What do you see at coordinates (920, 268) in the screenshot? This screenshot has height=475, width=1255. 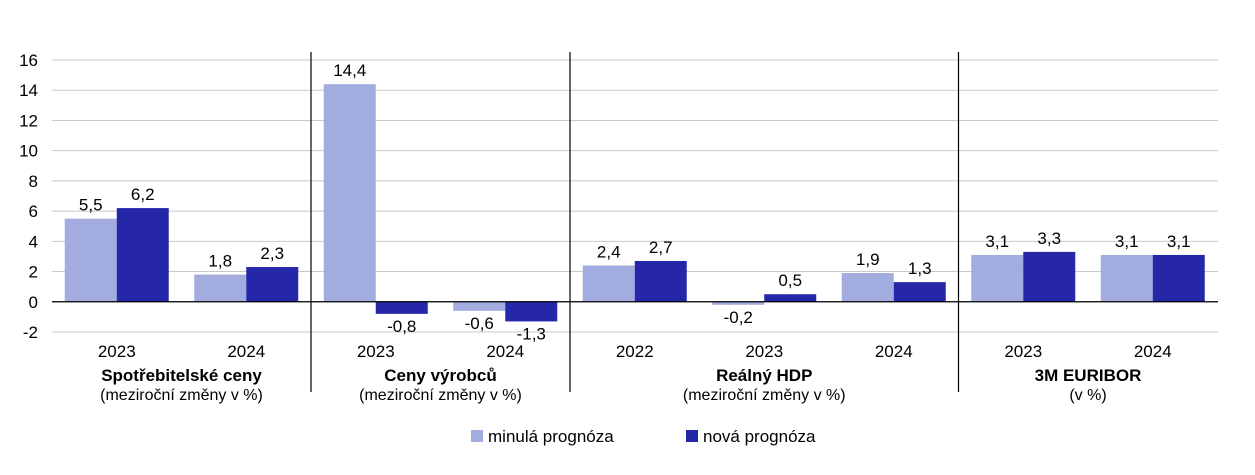 I see `data-label: 1,3` at bounding box center [920, 268].